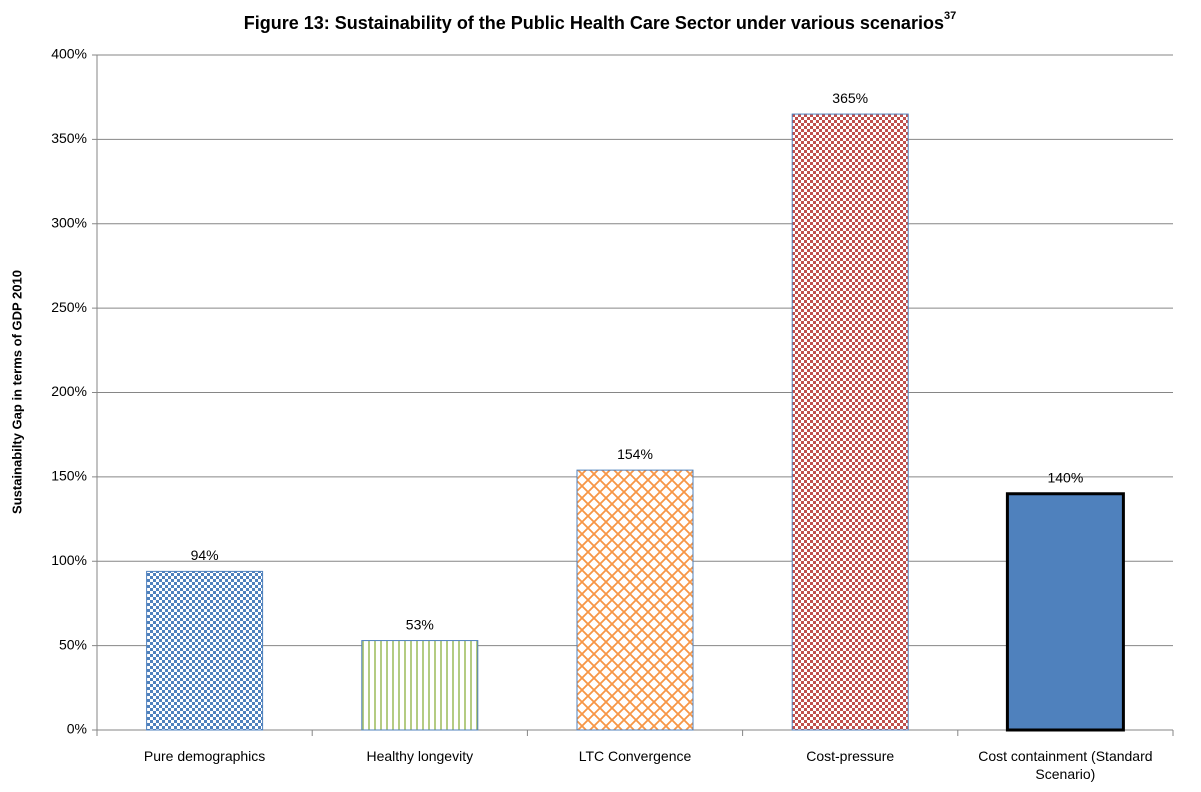 The height and width of the screenshot is (792, 1201). What do you see at coordinates (69, 560) in the screenshot?
I see `y-tick-label: 100%` at bounding box center [69, 560].